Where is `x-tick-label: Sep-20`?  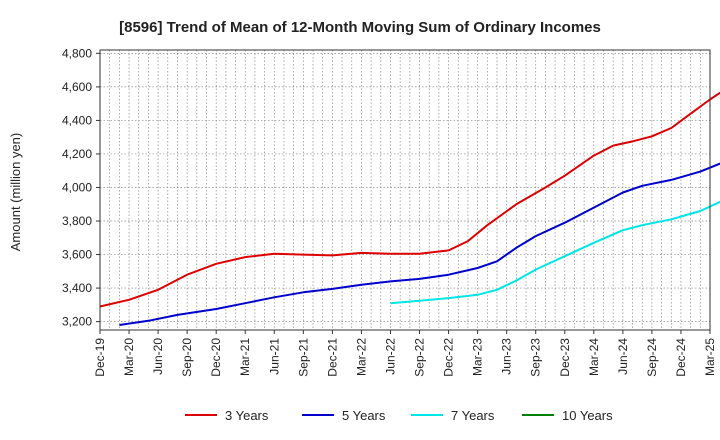
x-tick-label: Sep-20 is located at coordinates (187, 357).